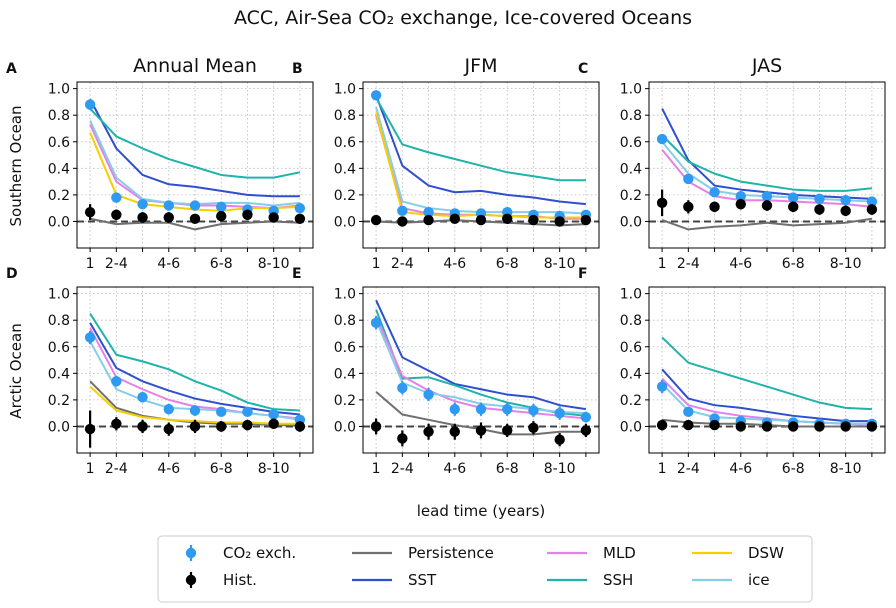 This screenshot has height=608, width=896. Describe the element at coordinates (160, 166) in the screenshot. I see `panel-A: 0.0 0.2 0.4 0.6 0.8 1.0 1 2-4 4-6 6-8 8-10 A` at that location.